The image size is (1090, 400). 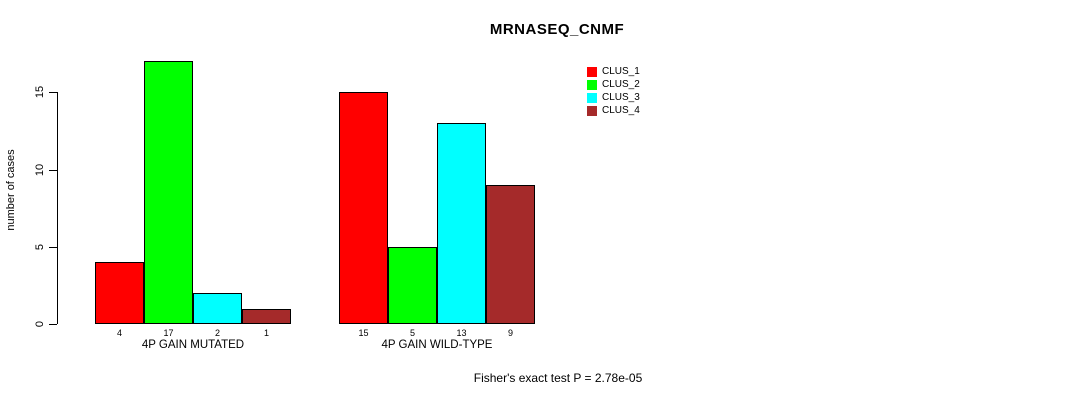 What do you see at coordinates (621, 71) in the screenshot?
I see `legend-label-clus_1: CLUS_1` at bounding box center [621, 71].